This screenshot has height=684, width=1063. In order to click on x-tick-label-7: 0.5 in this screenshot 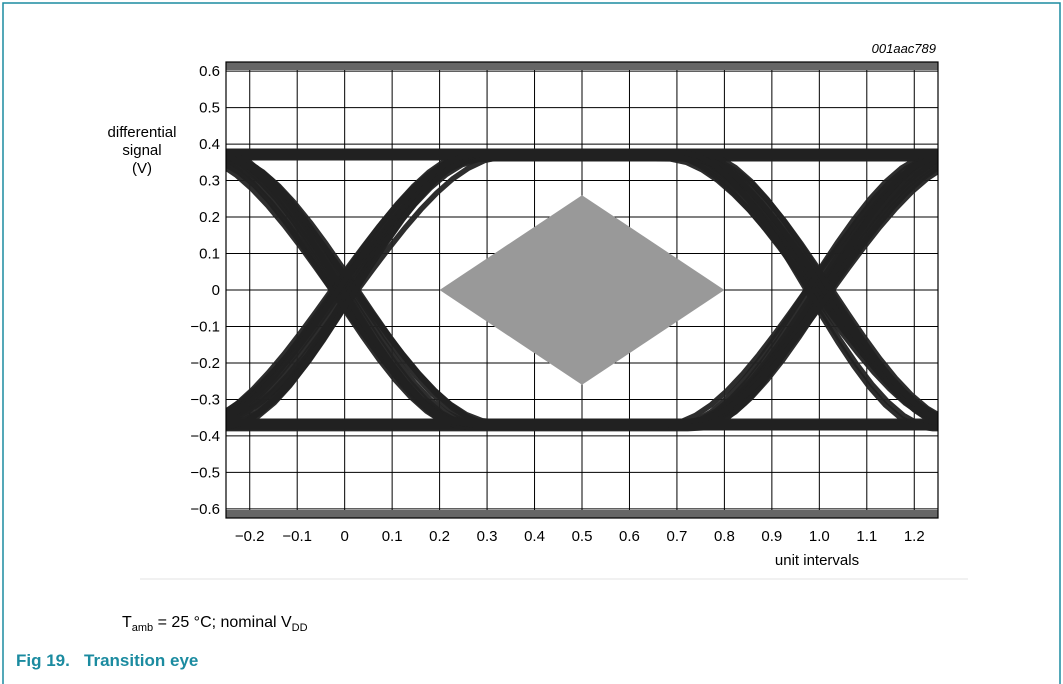, I will do `click(582, 536)`.